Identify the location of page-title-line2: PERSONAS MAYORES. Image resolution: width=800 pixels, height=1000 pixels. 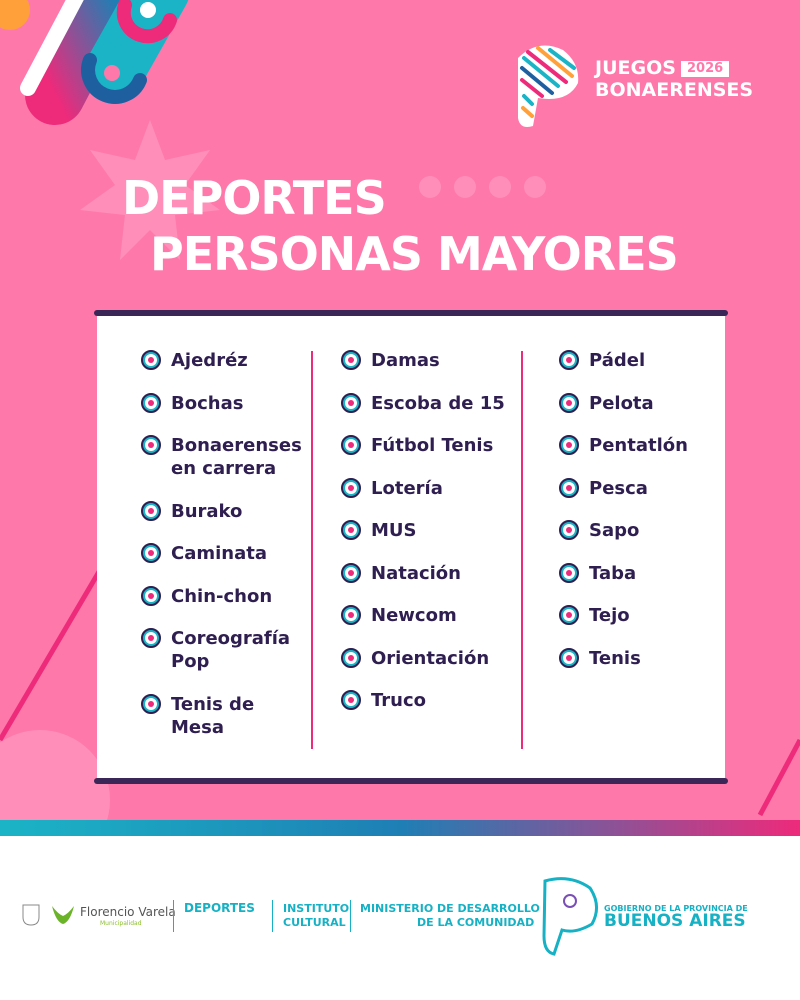
(414, 254).